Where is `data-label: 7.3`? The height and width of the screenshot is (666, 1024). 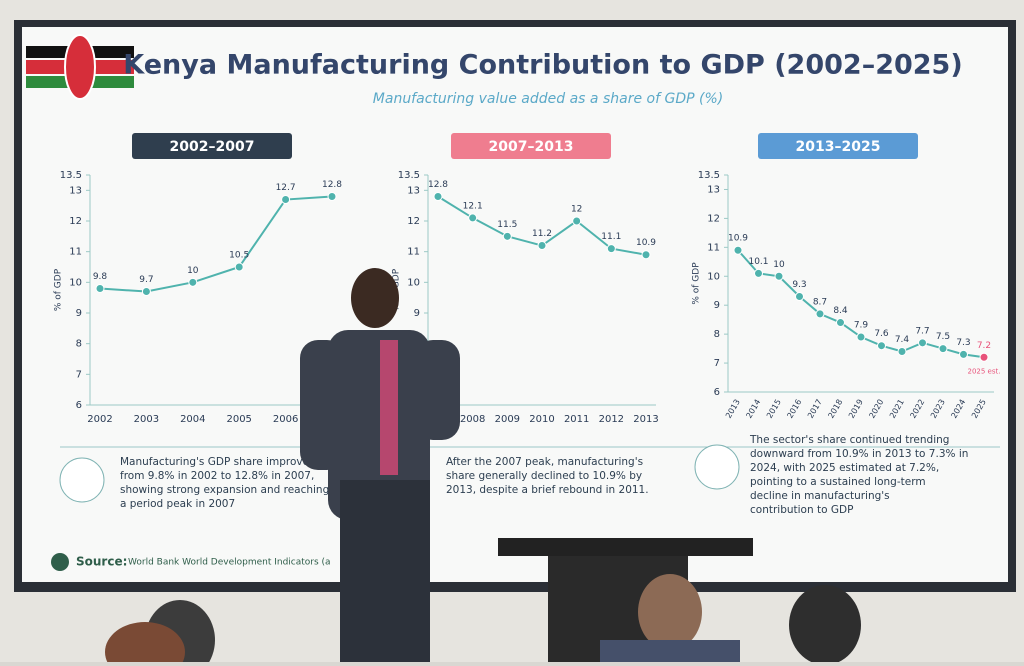
data-label: 7.3 is located at coordinates (963, 343).